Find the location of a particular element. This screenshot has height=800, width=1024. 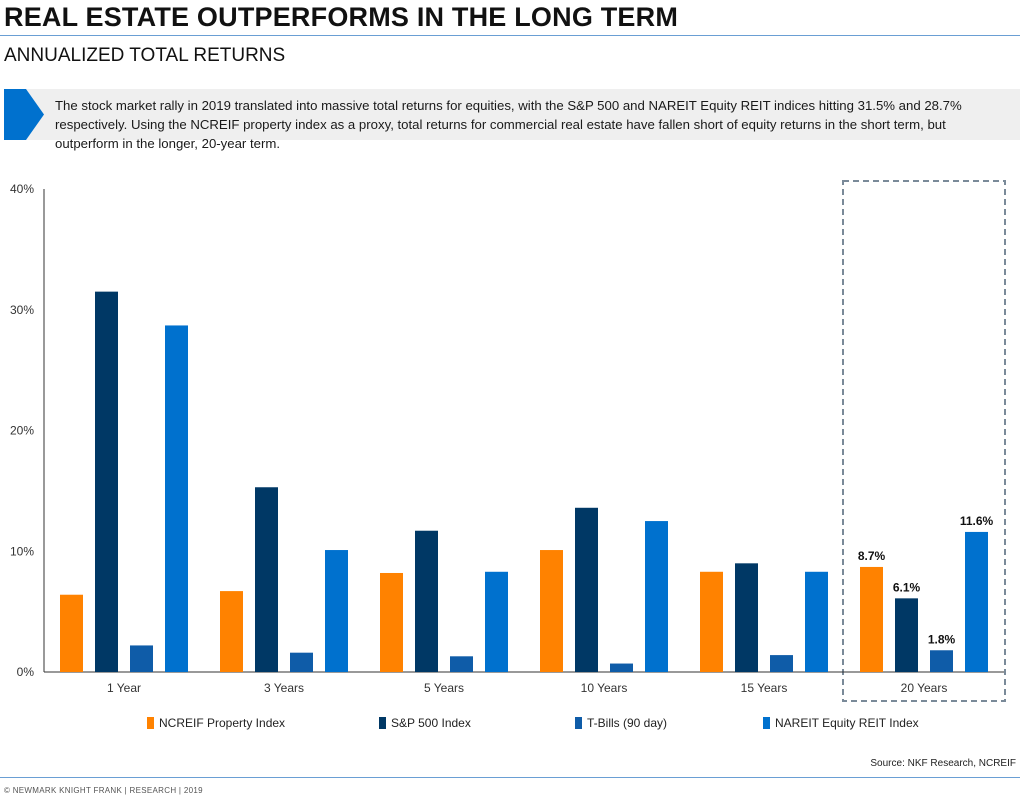

bar-s-p-500-index-3-years is located at coordinates (266, 579).